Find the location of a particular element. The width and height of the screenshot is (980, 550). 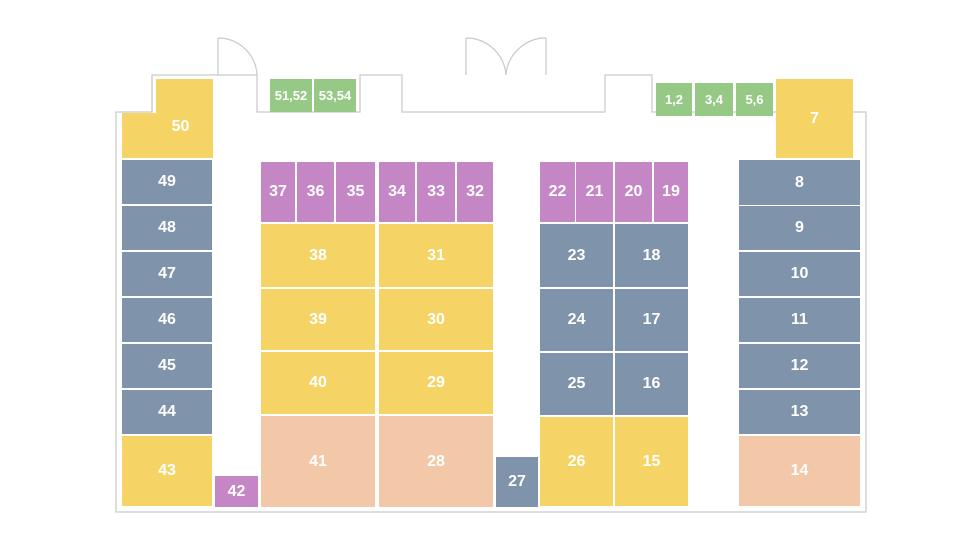

booth-label: 11 is located at coordinates (799, 319).